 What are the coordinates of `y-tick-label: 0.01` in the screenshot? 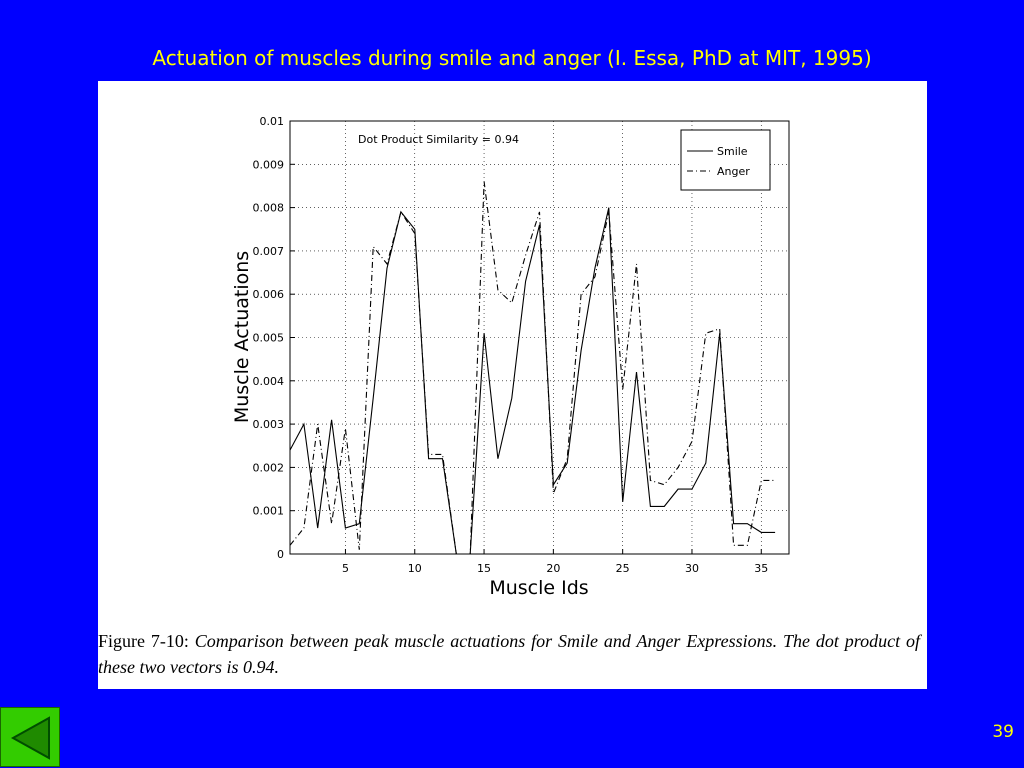 It's located at (272, 121).